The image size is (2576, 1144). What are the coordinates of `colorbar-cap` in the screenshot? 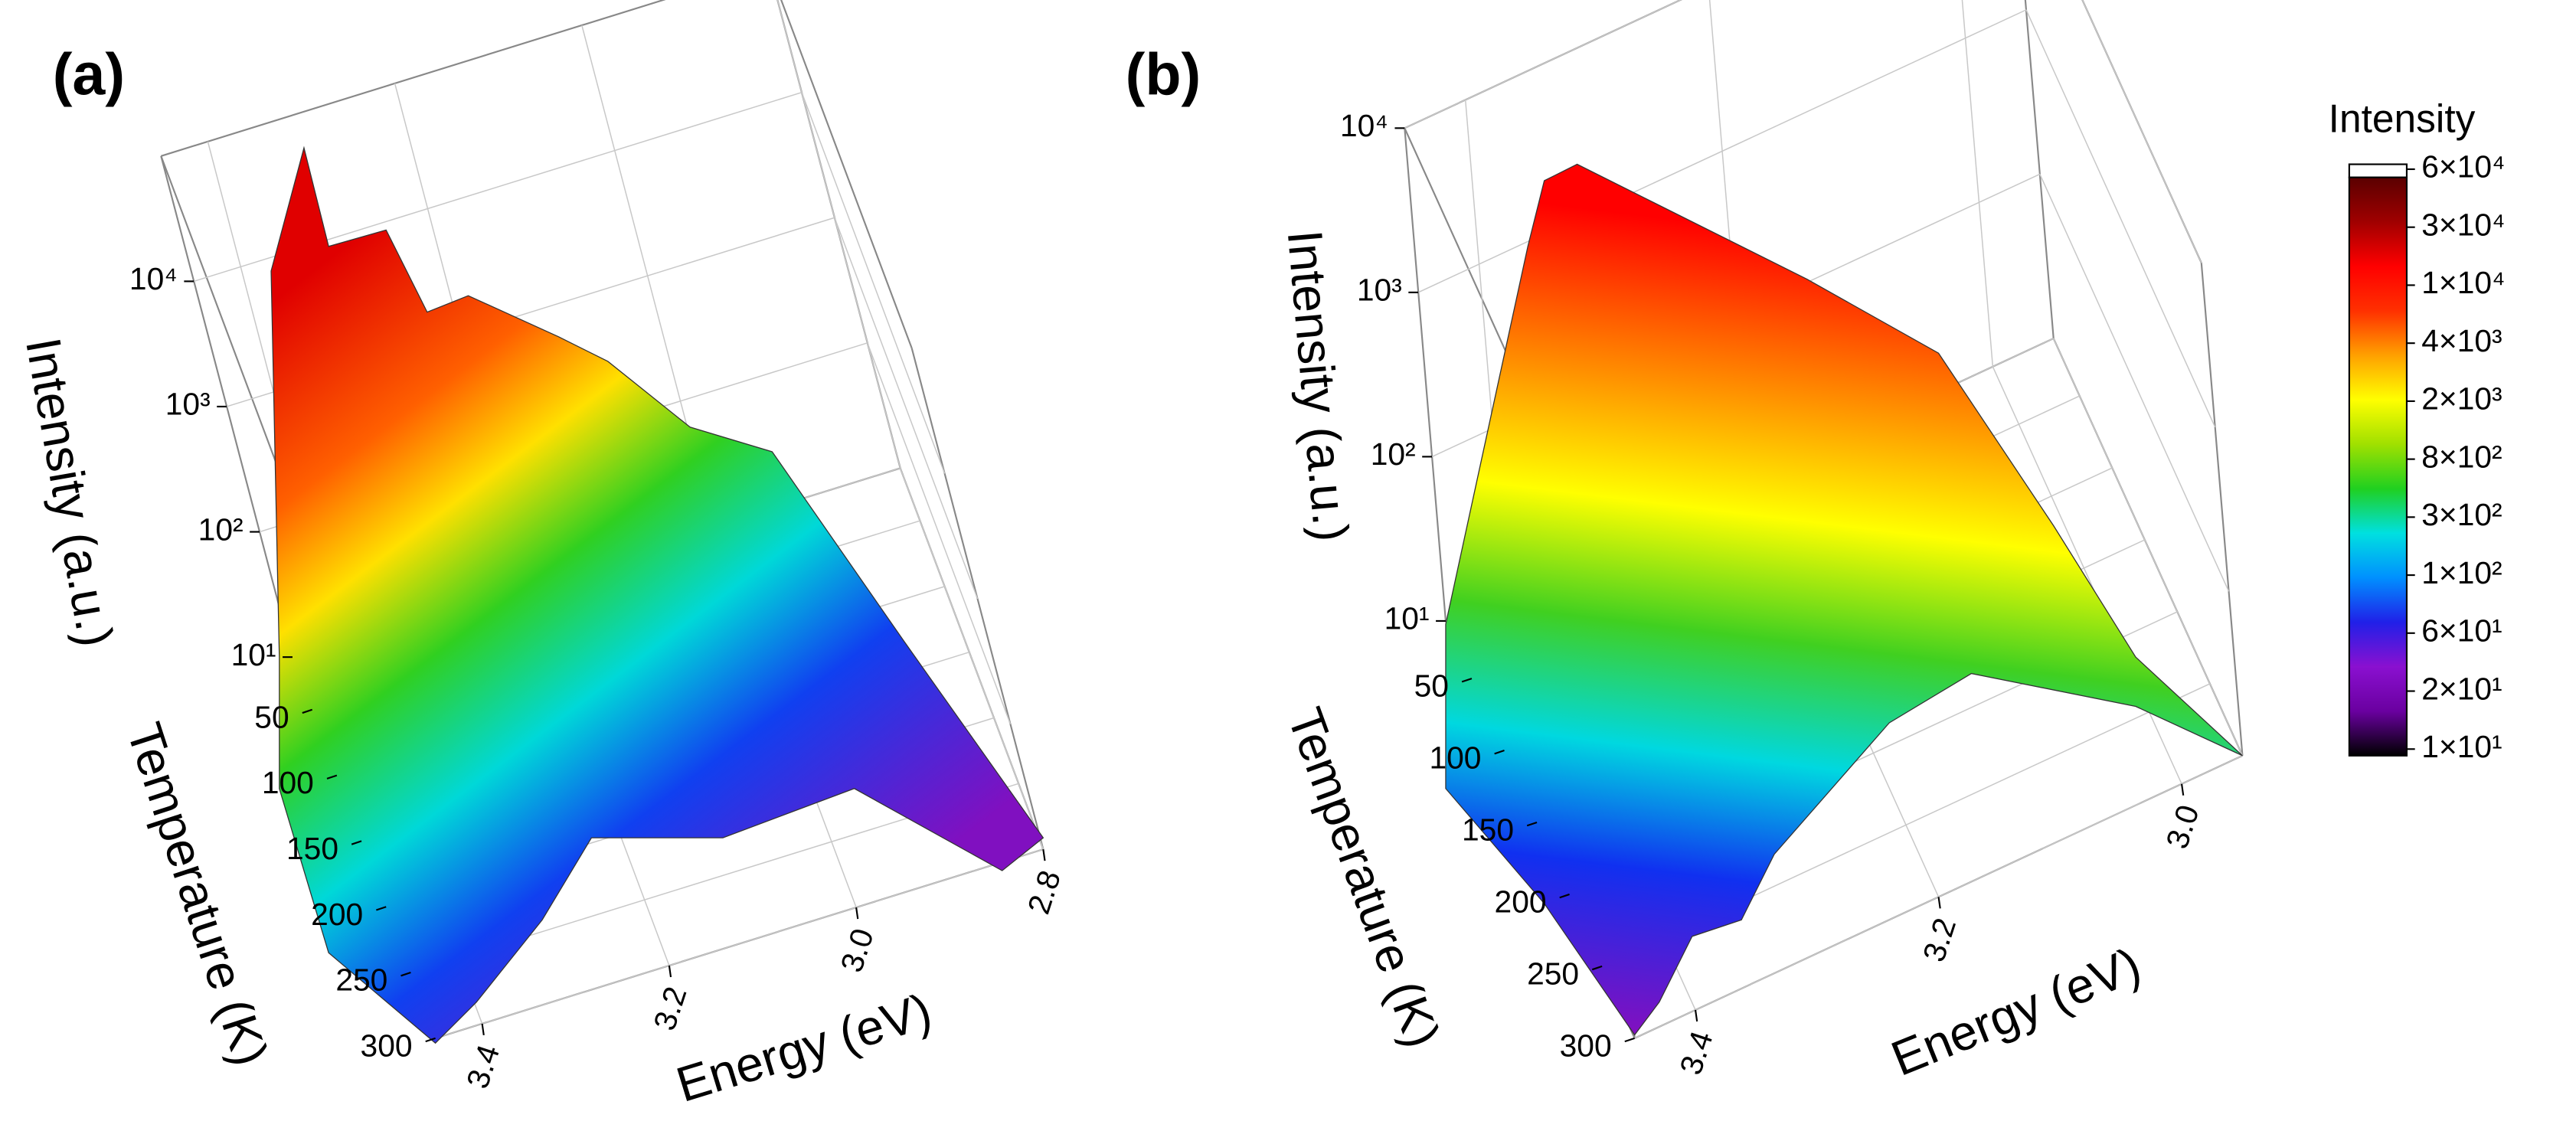 It's located at (2378, 170).